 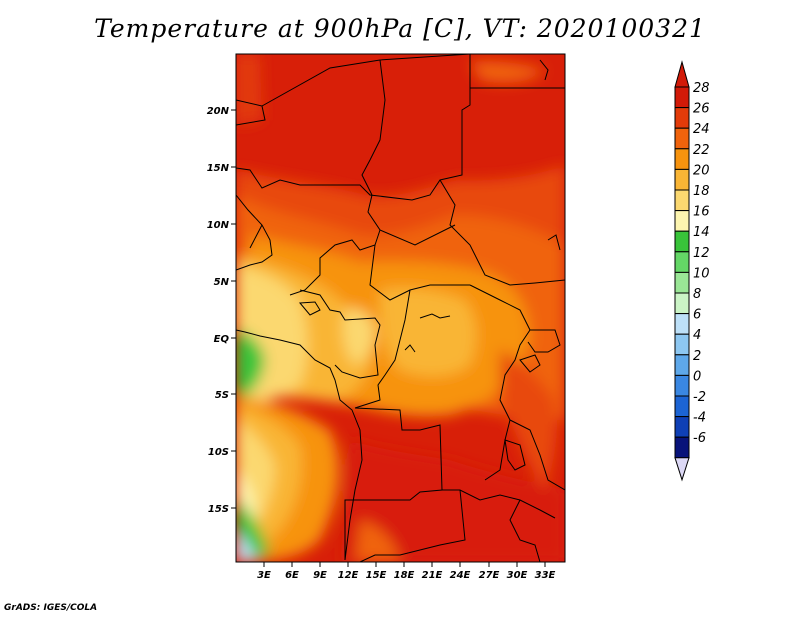 What do you see at coordinates (701, 191) in the screenshot?
I see `colorbar-label: 18` at bounding box center [701, 191].